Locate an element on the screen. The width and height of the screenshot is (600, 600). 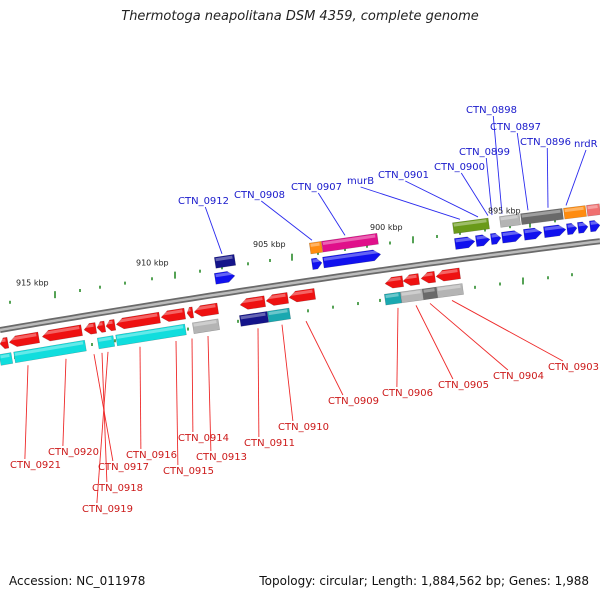
gene-label-bottom: CTN_0916 is located at coordinates (151, 455).